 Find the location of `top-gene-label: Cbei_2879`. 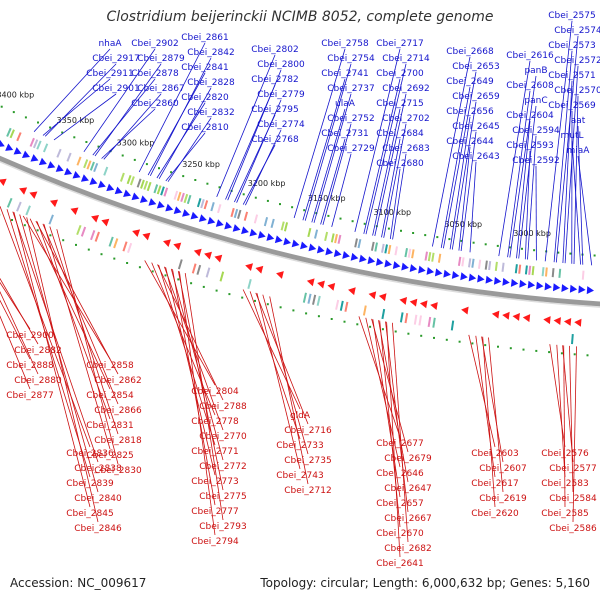

top-gene-label: Cbei_2879 is located at coordinates (161, 59).